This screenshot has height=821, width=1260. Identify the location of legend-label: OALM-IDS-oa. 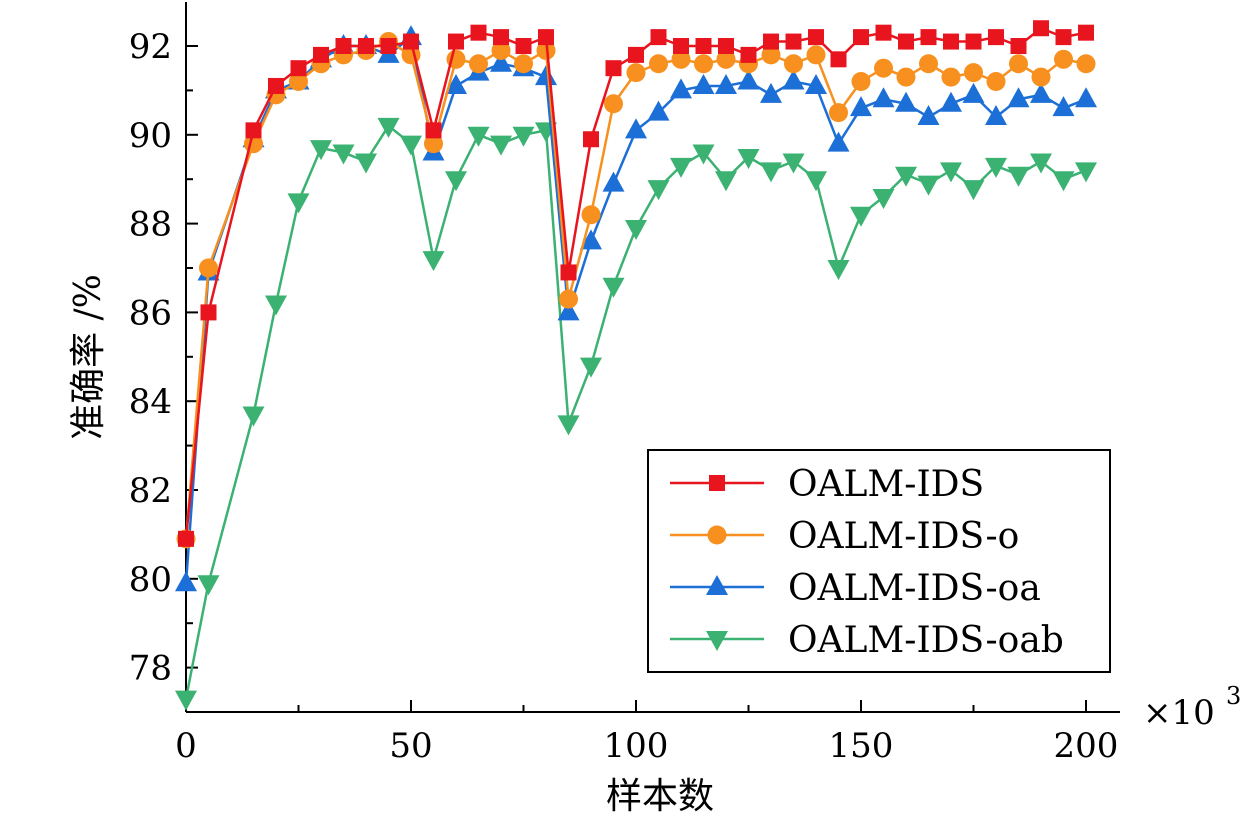
(914, 588).